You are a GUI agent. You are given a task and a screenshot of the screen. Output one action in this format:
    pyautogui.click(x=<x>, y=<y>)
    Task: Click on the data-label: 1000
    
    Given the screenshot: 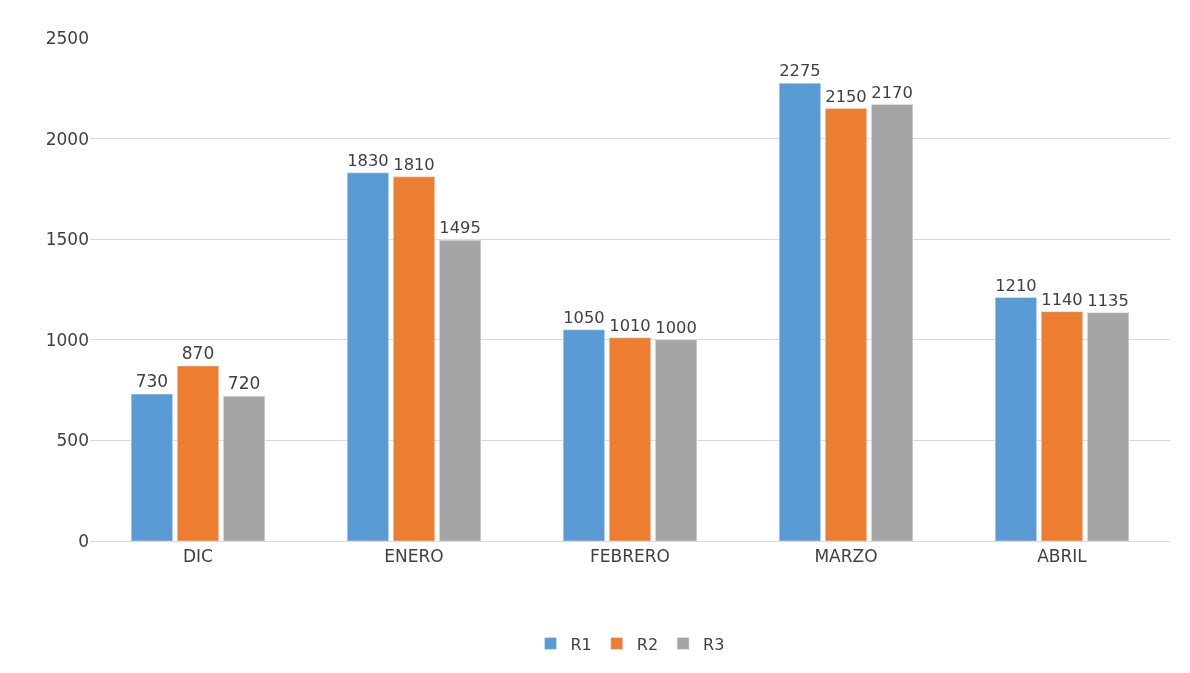 What is the action you would take?
    pyautogui.click(x=676, y=327)
    